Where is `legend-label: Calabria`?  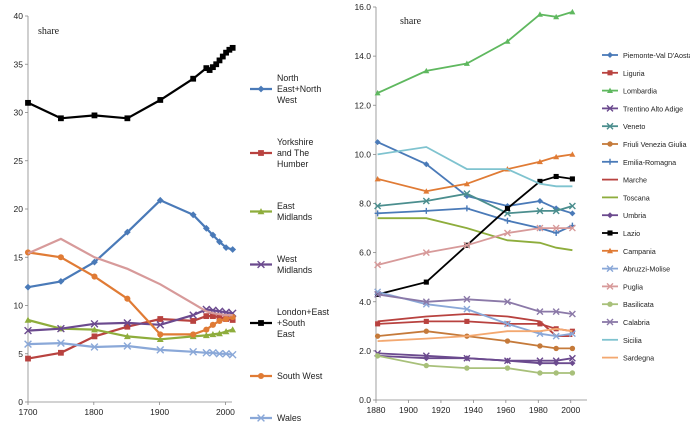
legend-label: Calabria is located at coordinates (636, 322).